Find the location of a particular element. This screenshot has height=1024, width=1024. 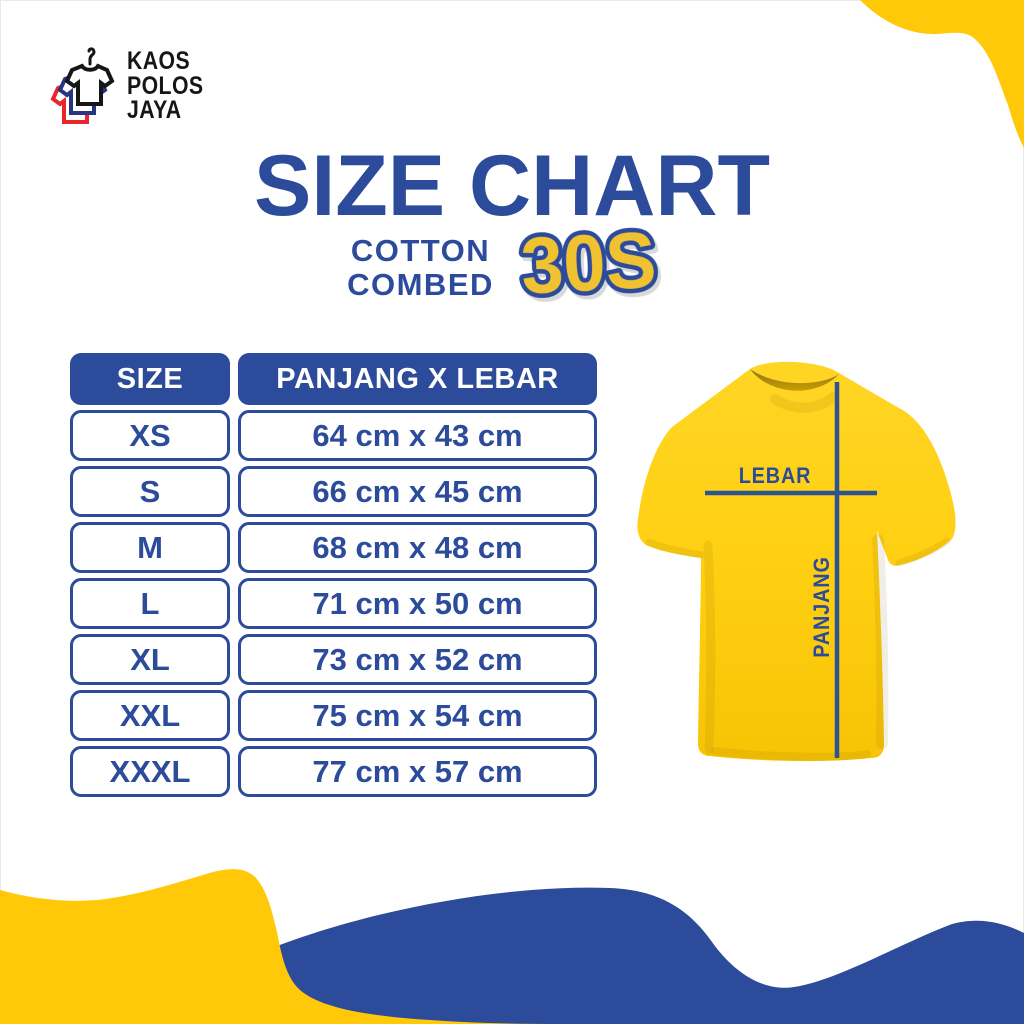

tshirt-diagram: LEBAR PANJANG is located at coordinates (796, 561).